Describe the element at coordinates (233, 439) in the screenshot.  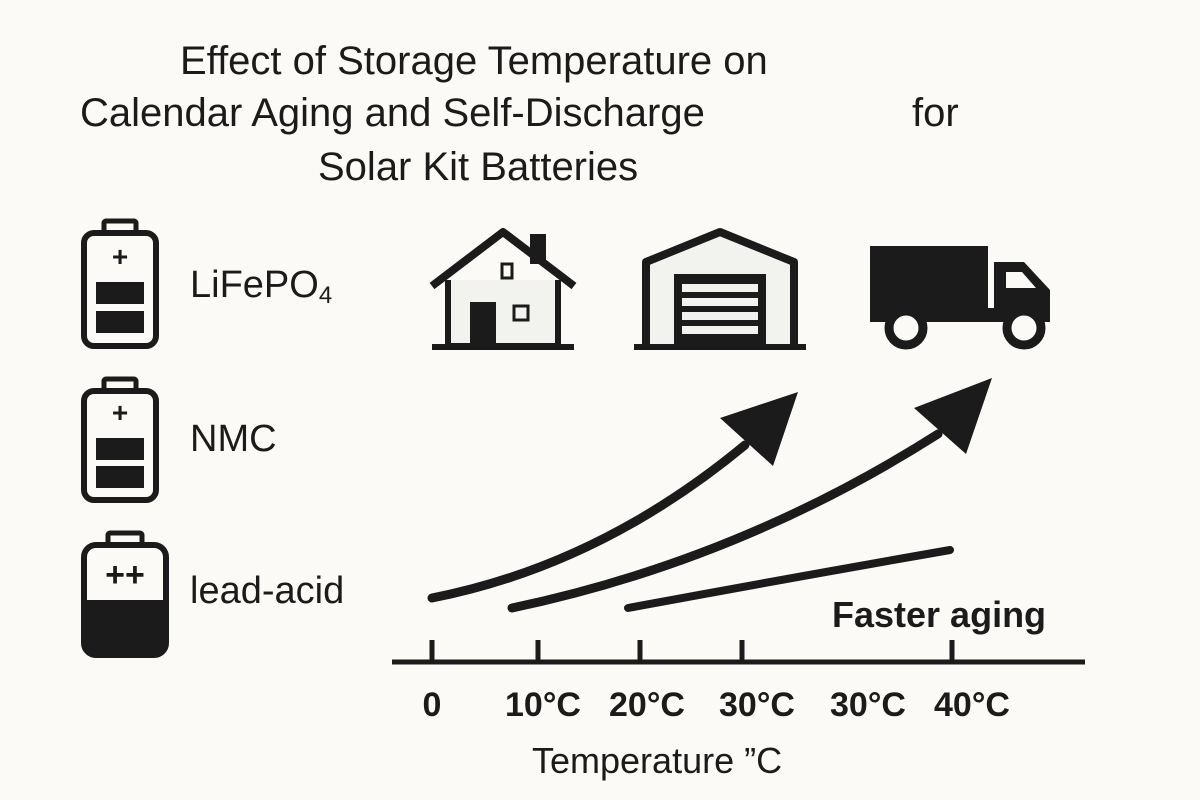
I see `battery-label-nmc: NMC` at that location.